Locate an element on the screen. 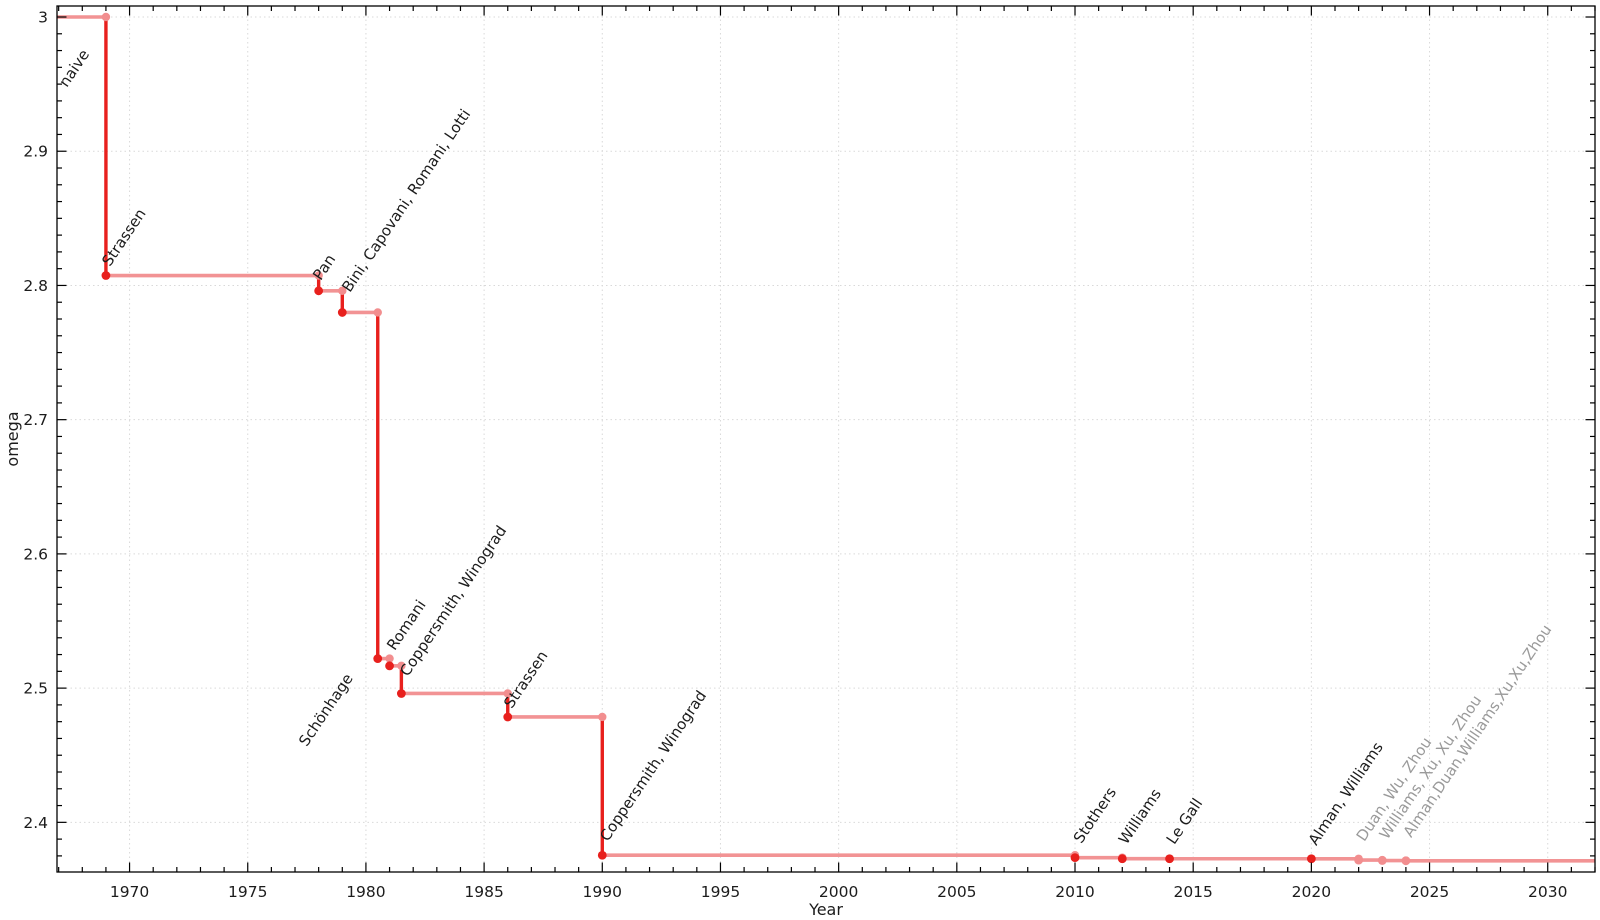 The image size is (1600, 920). x-tick-label: 2025 is located at coordinates (1429, 892).